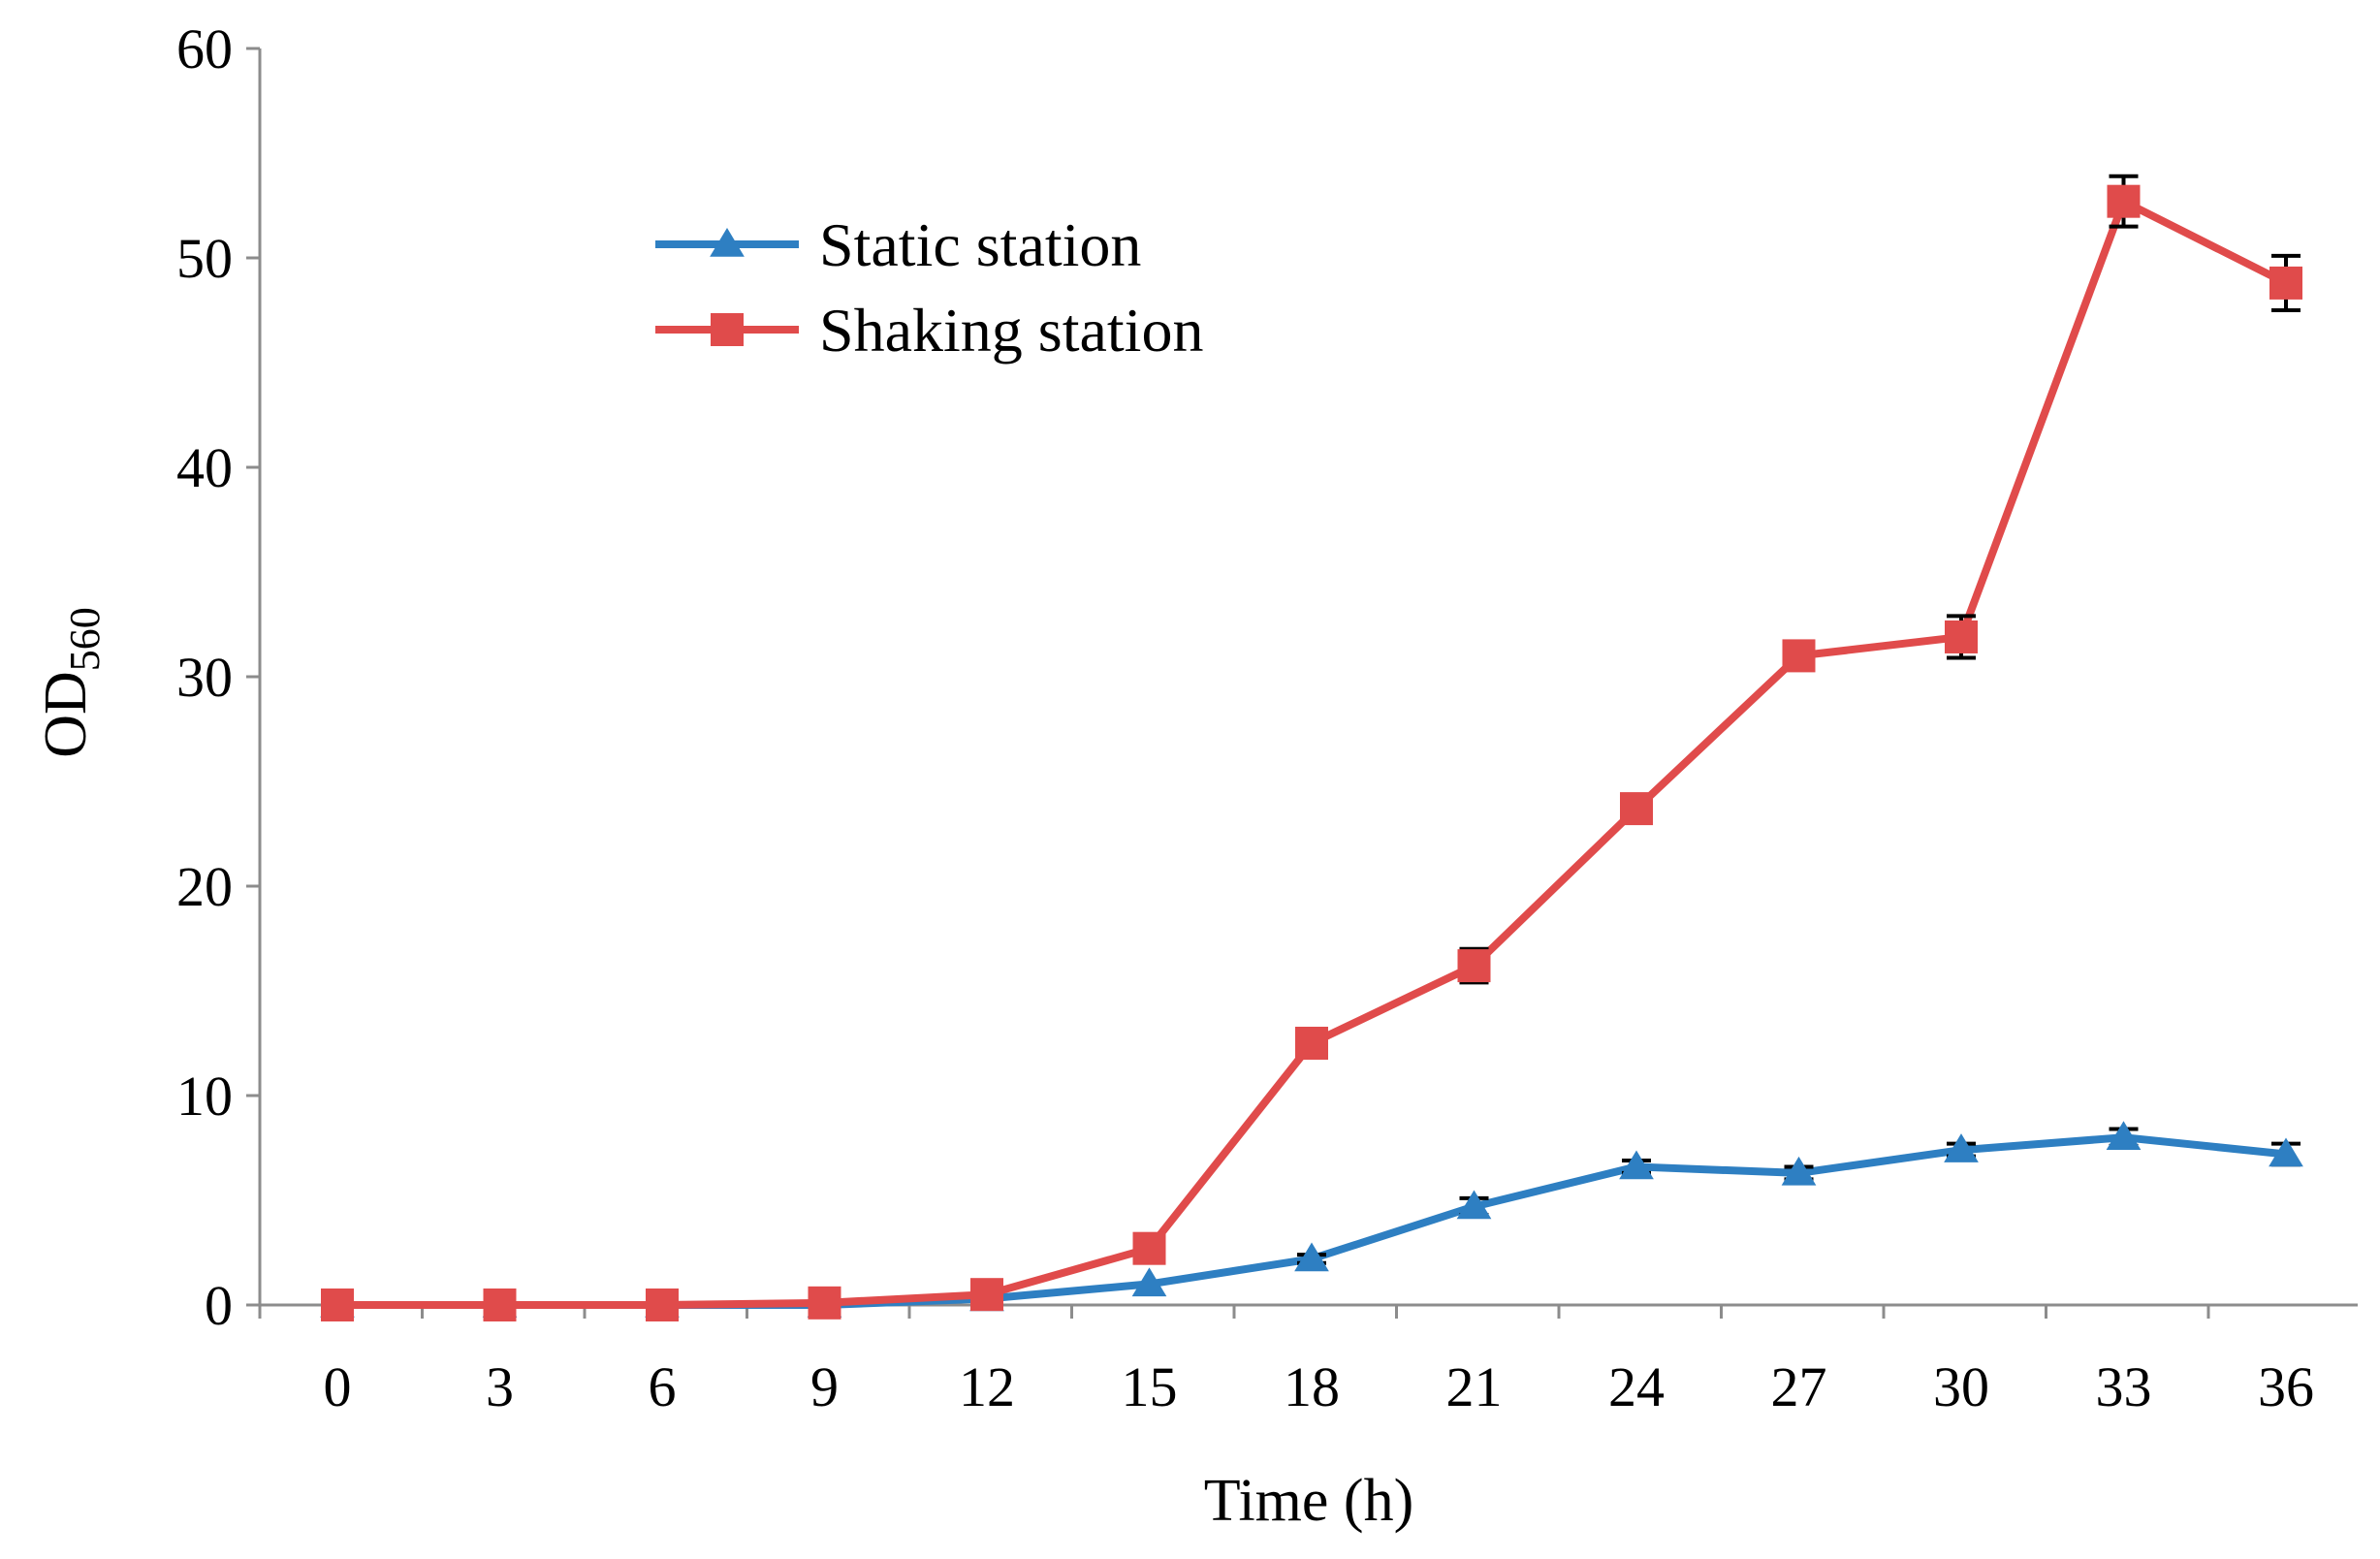 The height and width of the screenshot is (1559, 2380). I want to click on y-tick-label: 40, so click(205, 467).